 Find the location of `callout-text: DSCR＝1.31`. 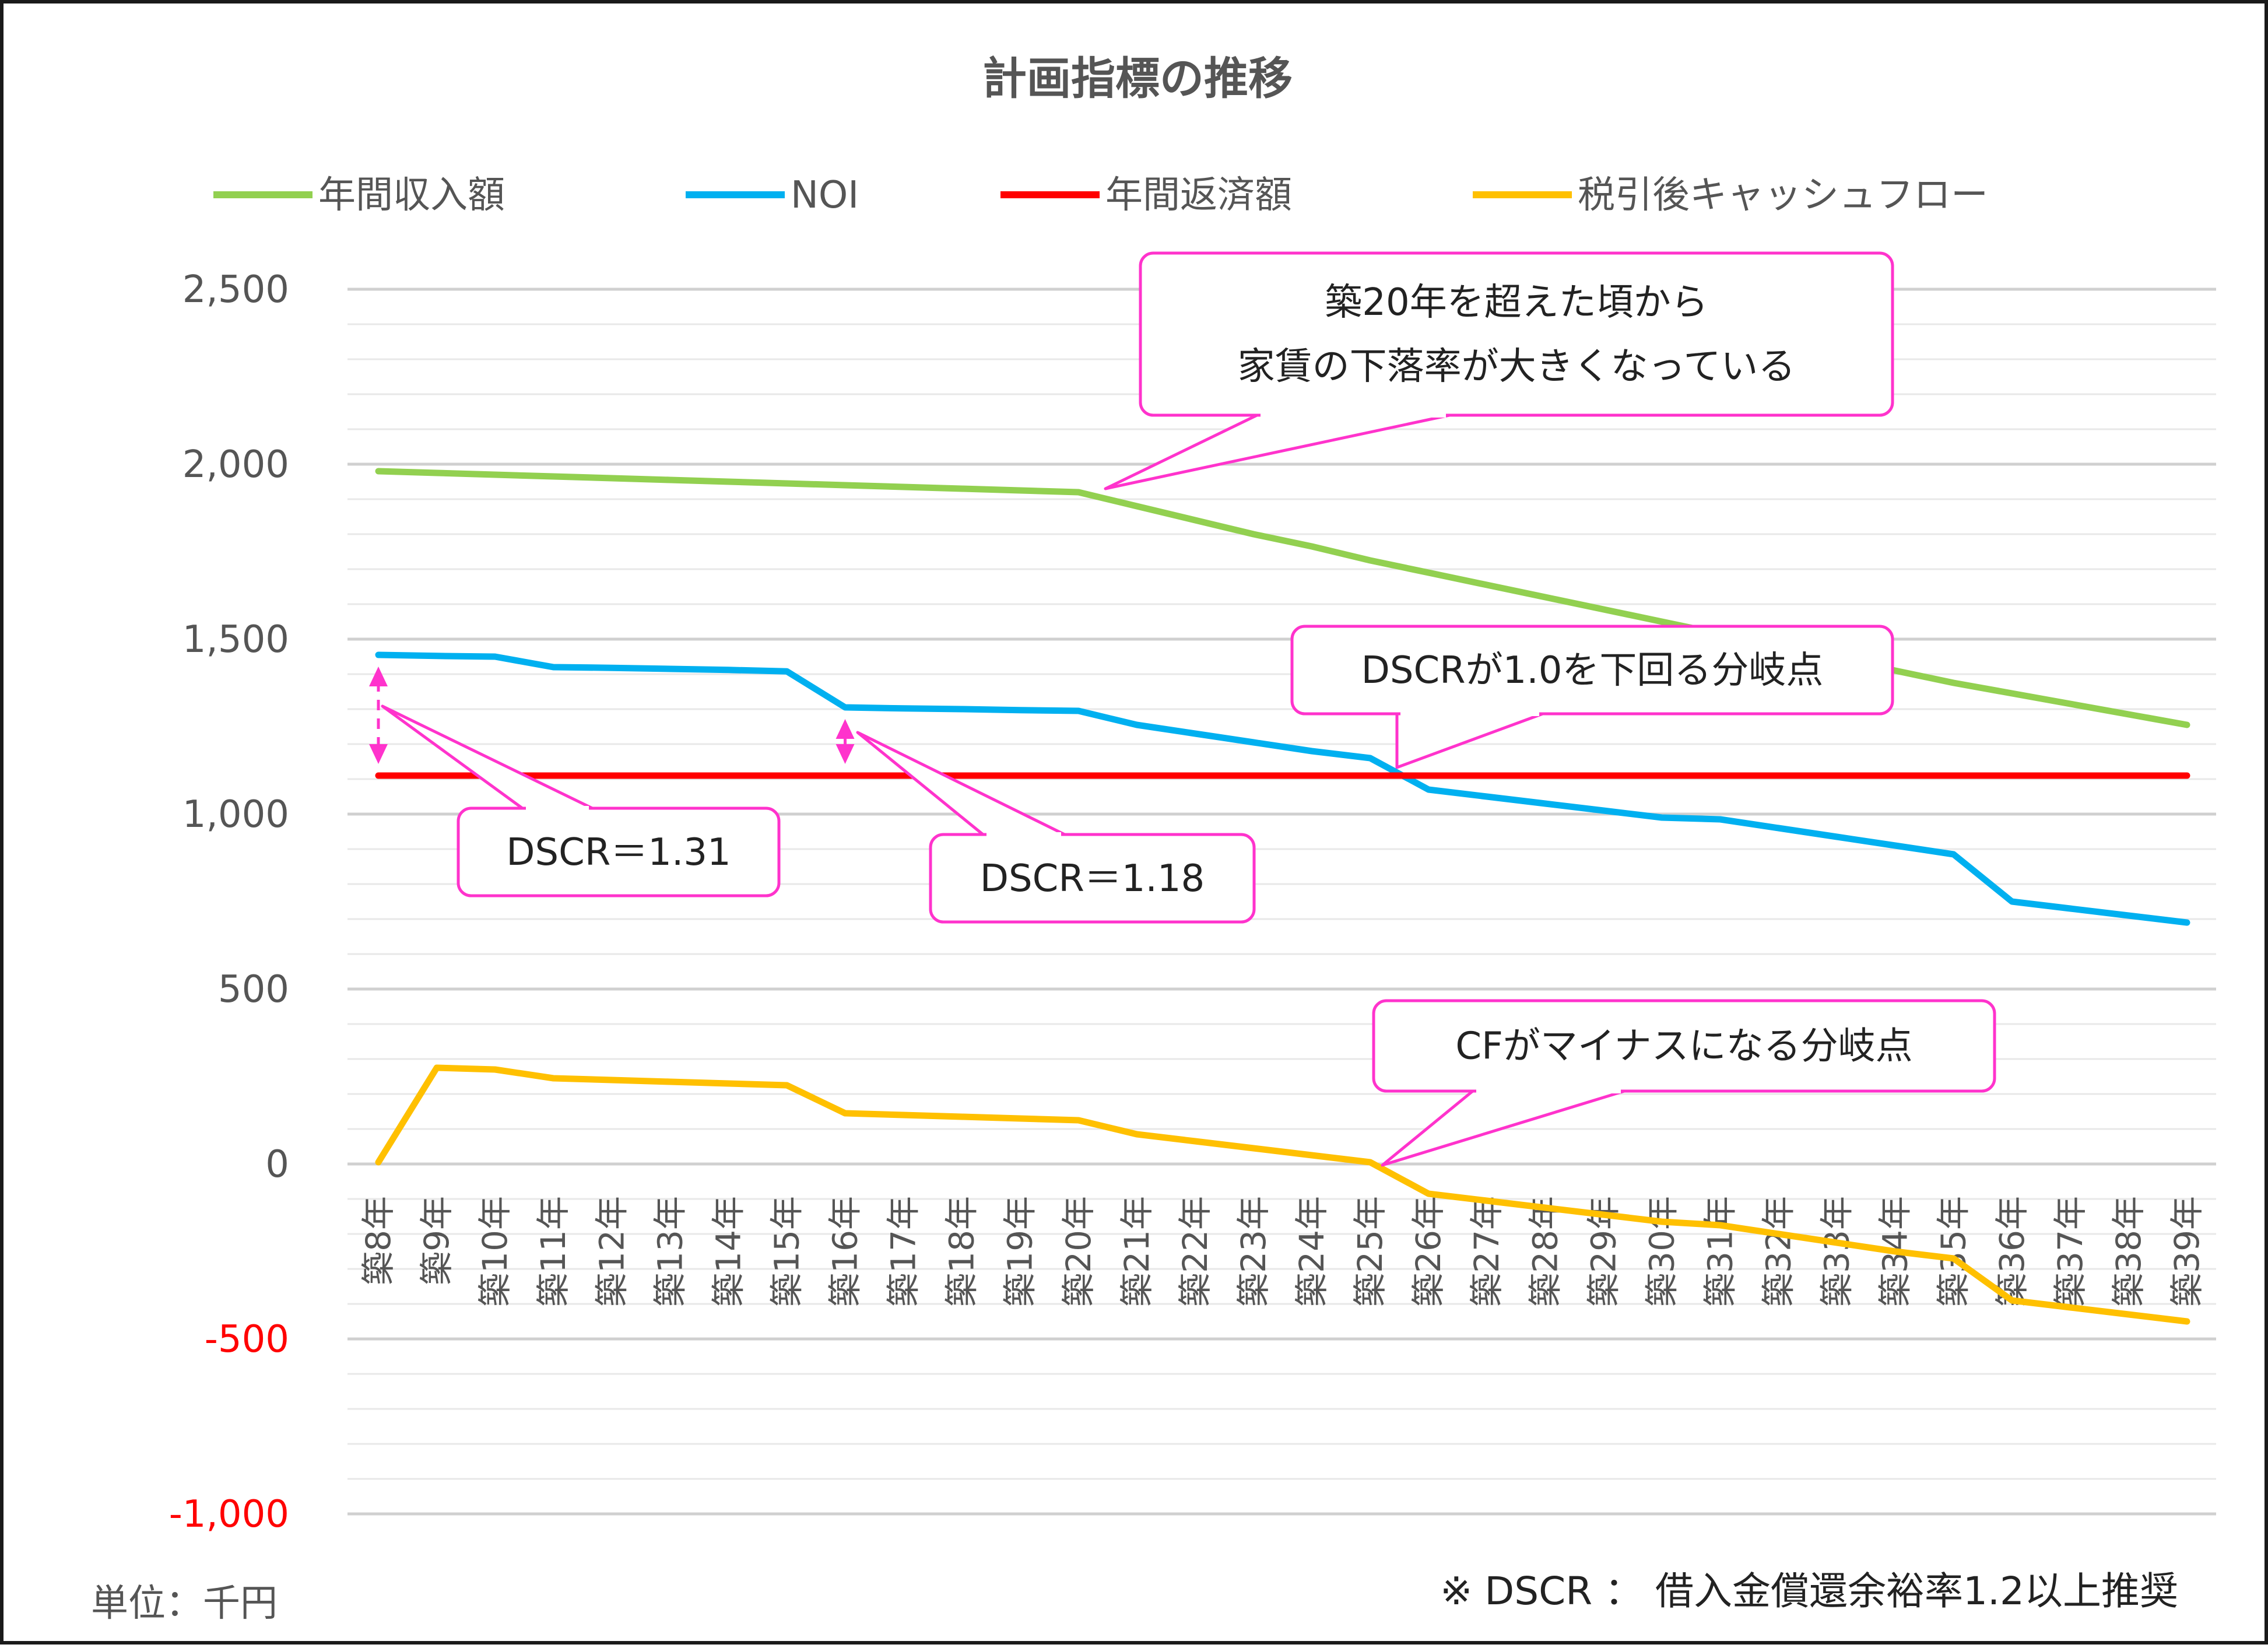

callout-text: DSCR＝1.31 is located at coordinates (618, 853).